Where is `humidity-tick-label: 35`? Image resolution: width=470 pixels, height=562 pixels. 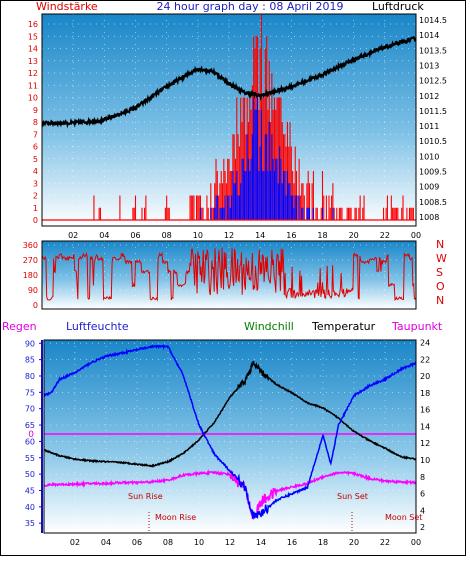 humidity-tick-label: 35 is located at coordinates (30, 523).